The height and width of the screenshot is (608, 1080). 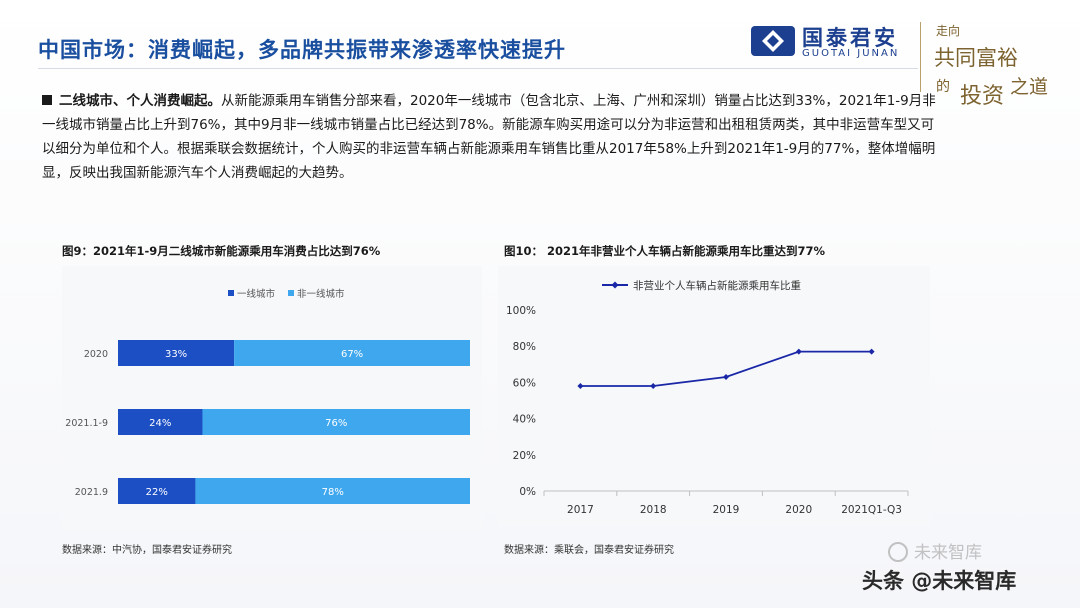 I want to click on y-tick-label: 0%, so click(x=527, y=492).